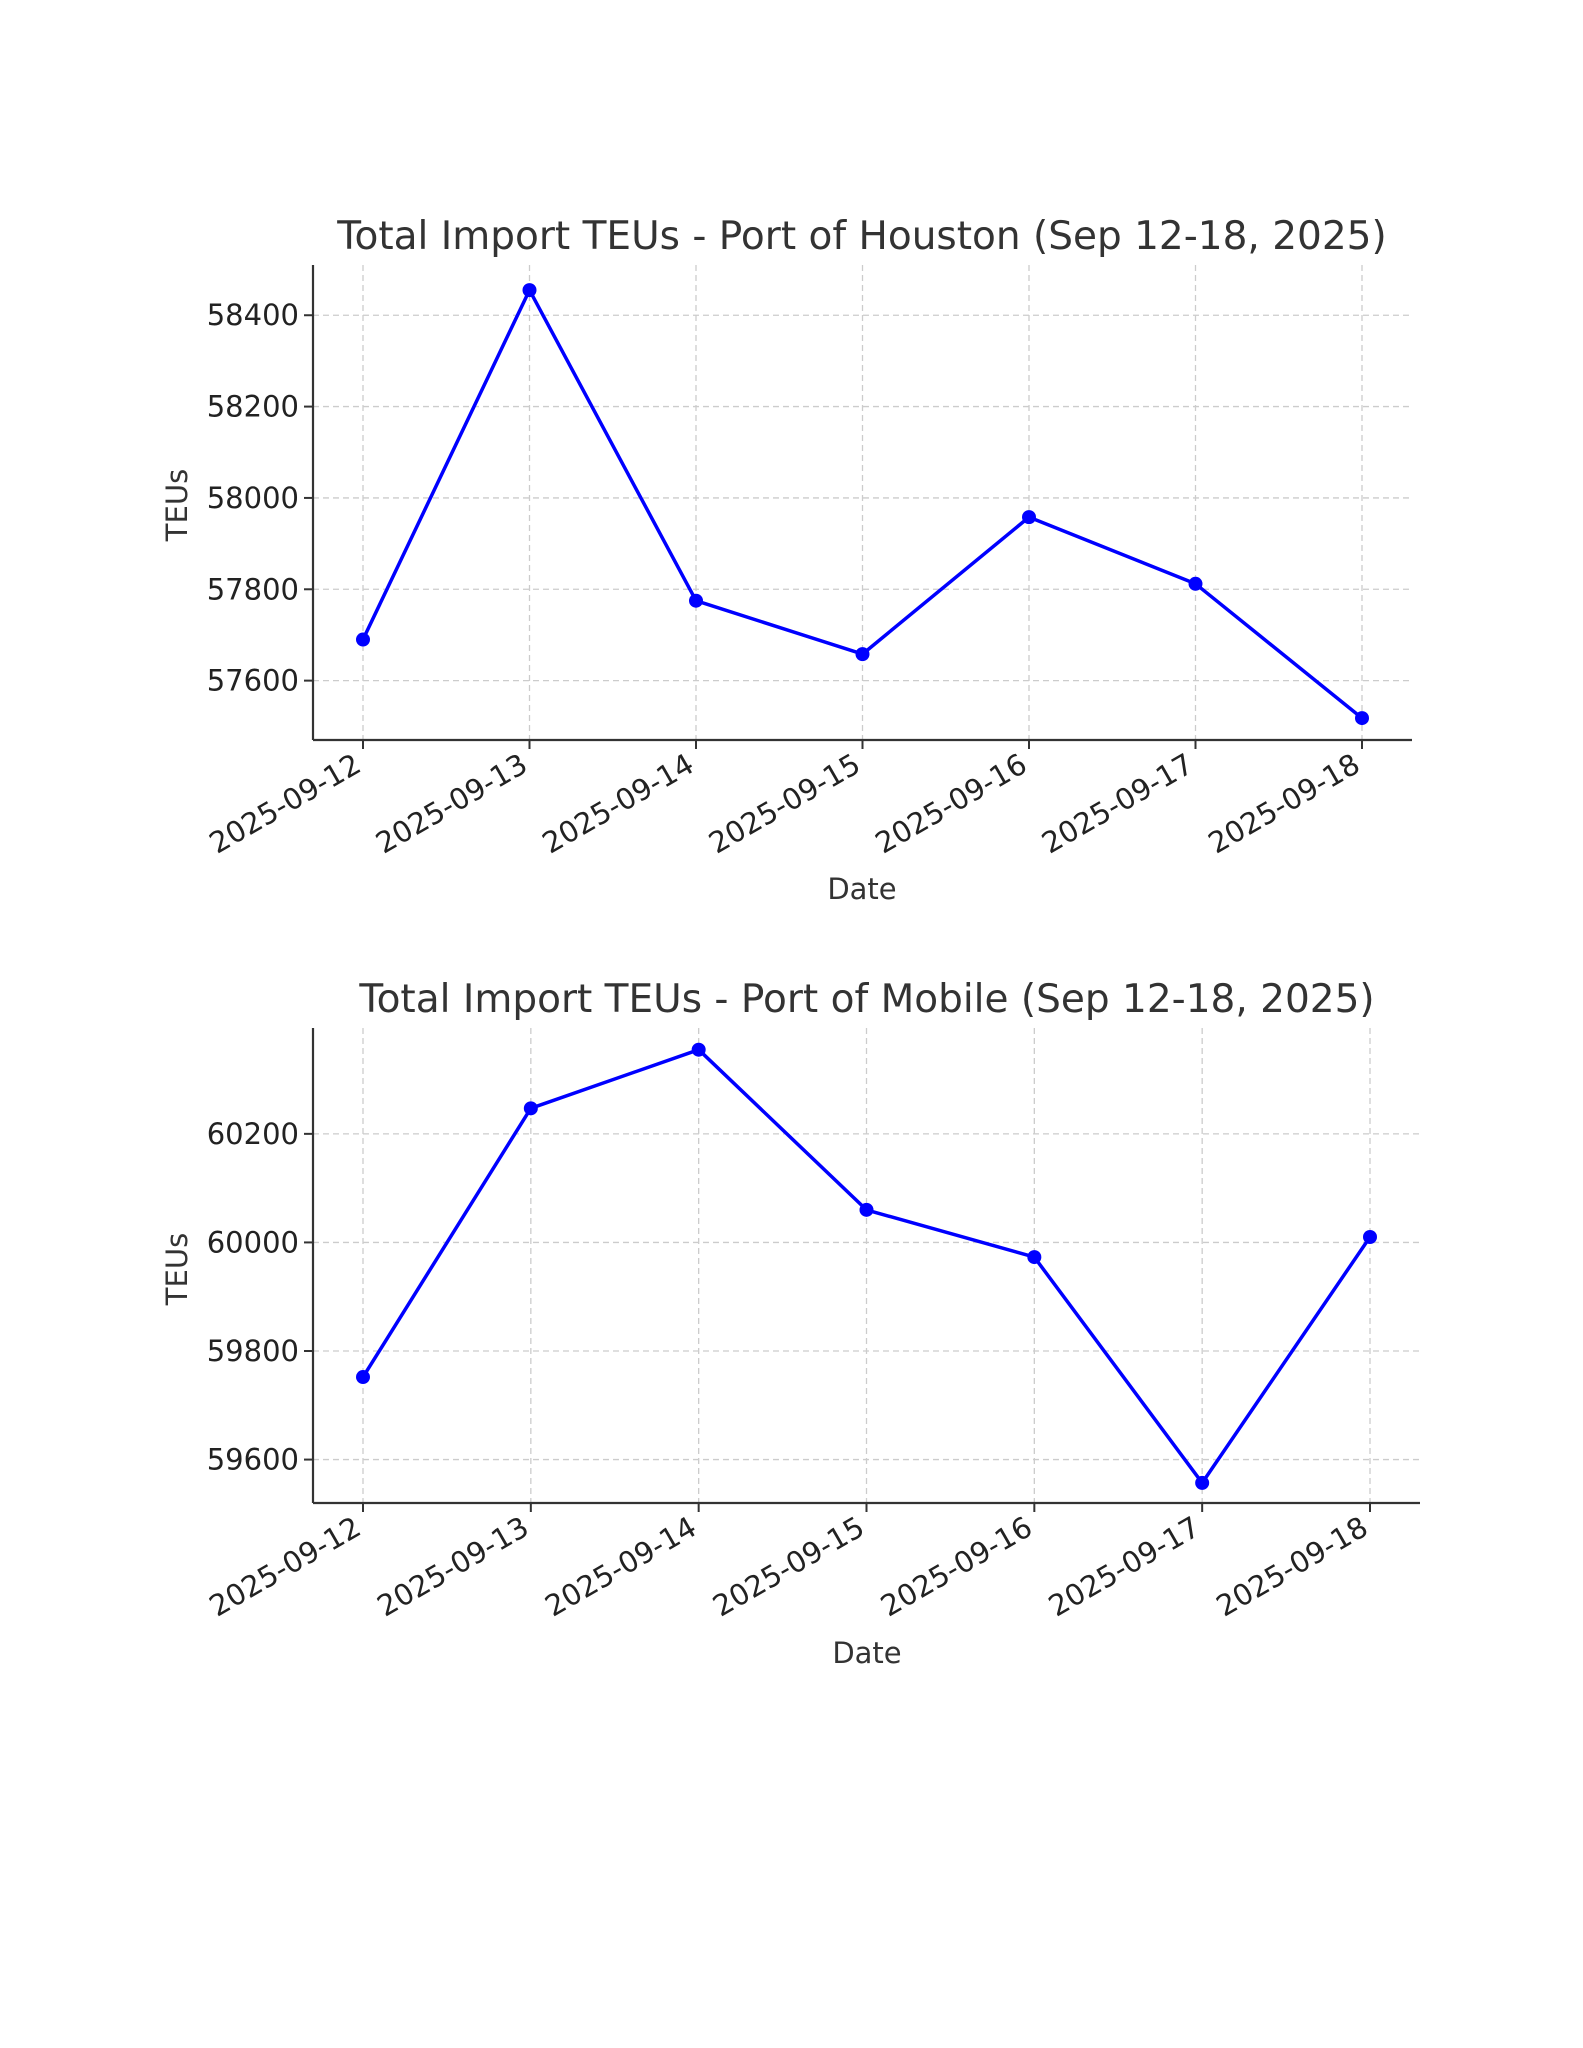 This screenshot has width=1583, height=2048. What do you see at coordinates (253, 1460) in the screenshot?
I see `y-tick-label: 59600` at bounding box center [253, 1460].